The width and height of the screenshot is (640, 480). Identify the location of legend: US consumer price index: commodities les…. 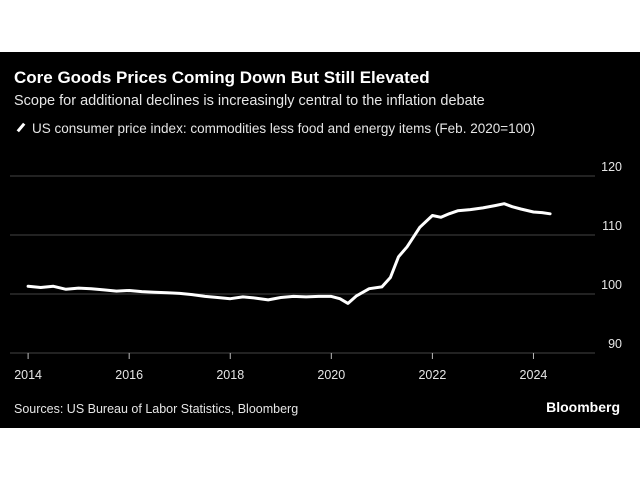
(274, 128).